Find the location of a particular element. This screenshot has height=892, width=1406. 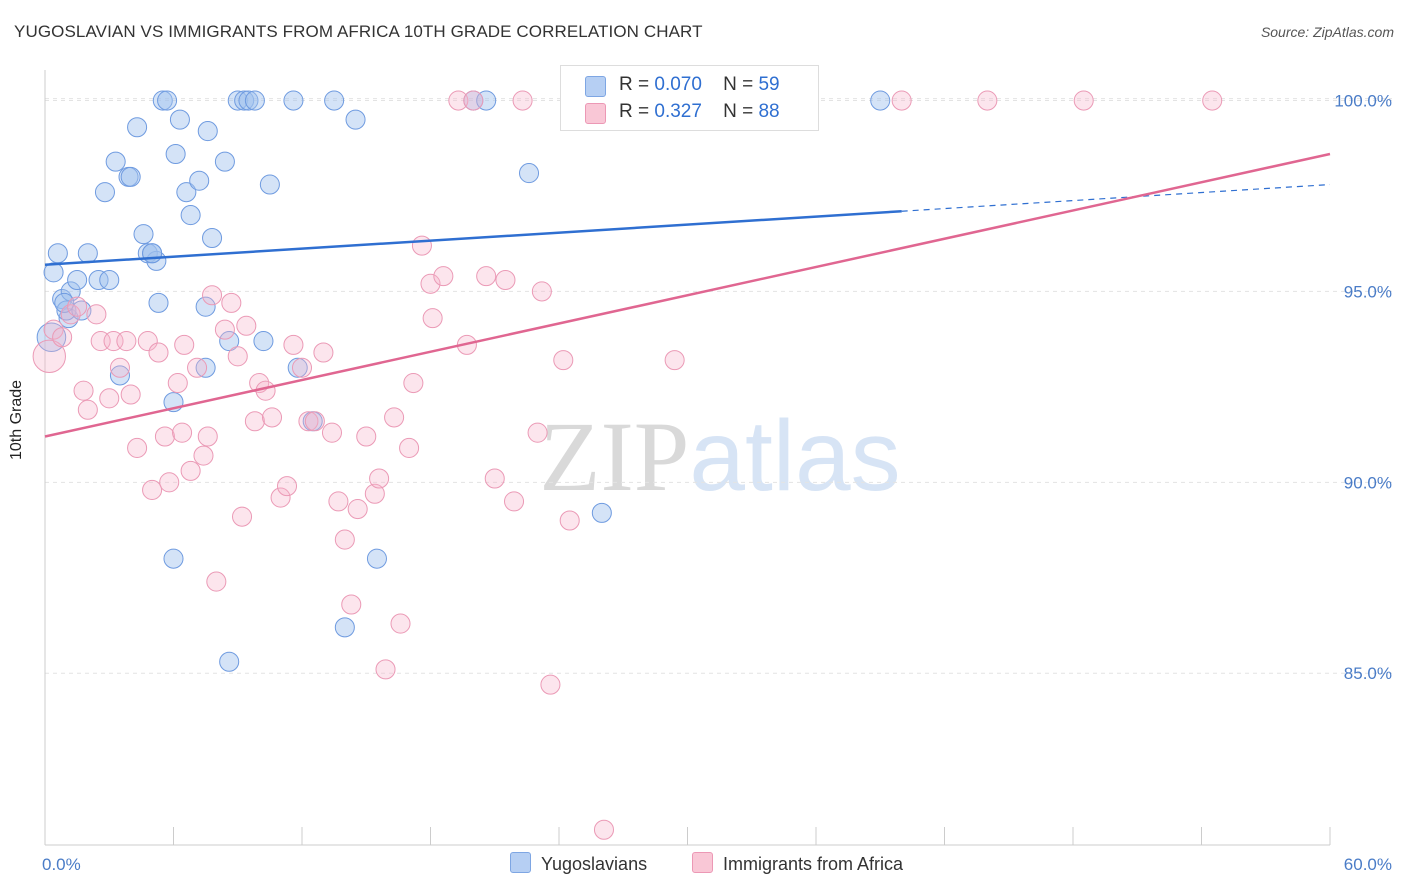

legend-n-value: 59 is located at coordinates (769, 84).